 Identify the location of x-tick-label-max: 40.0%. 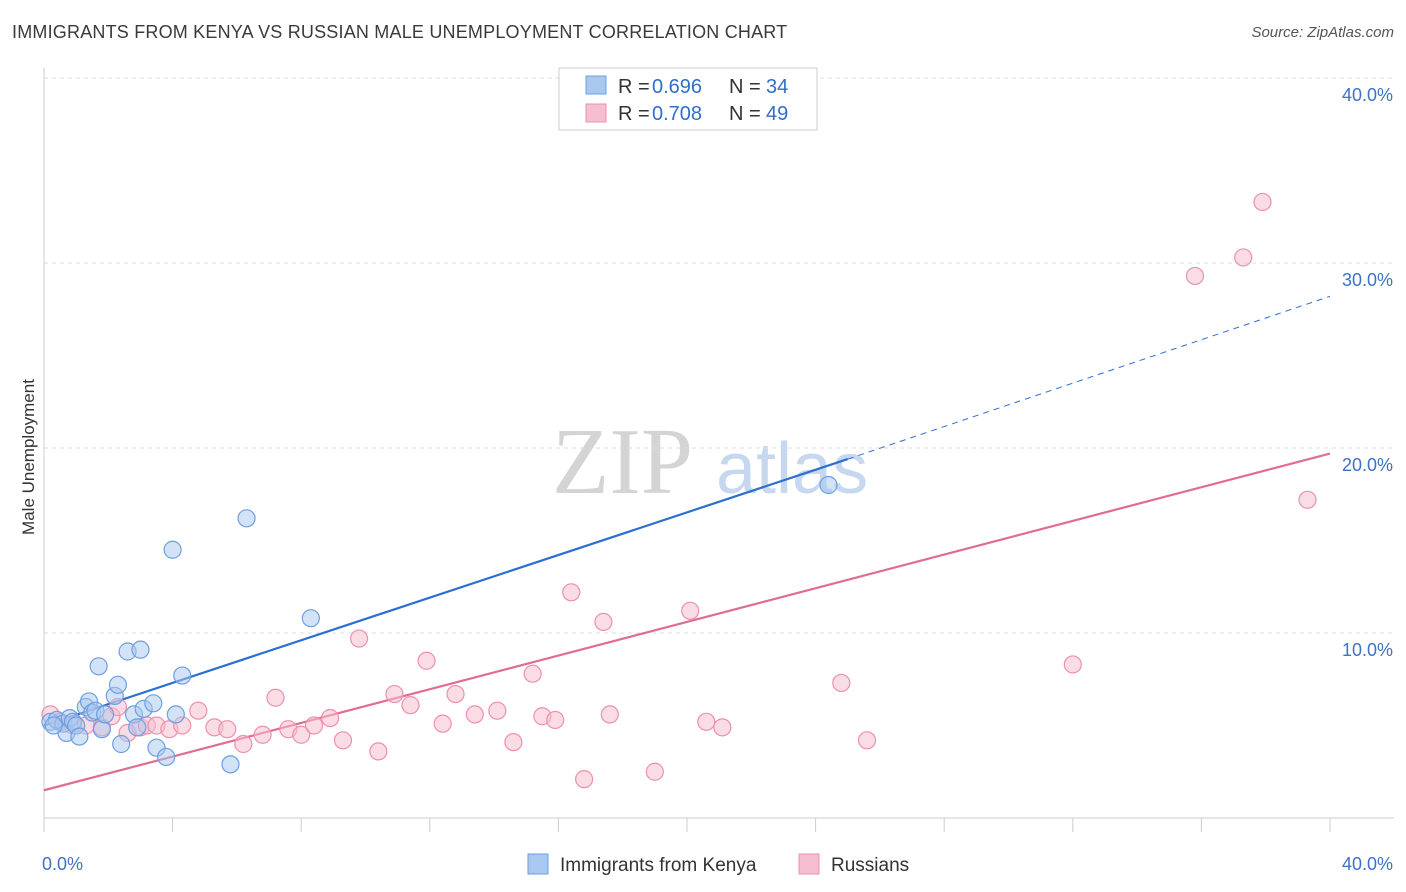
(1367, 864).